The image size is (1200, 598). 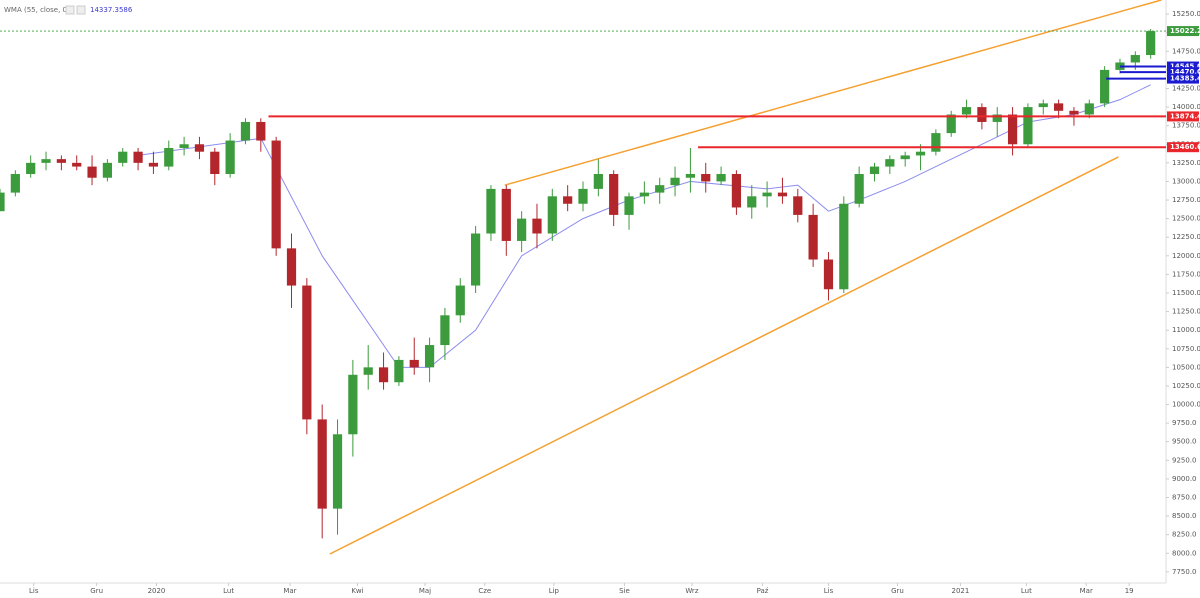 I want to click on close-icon, so click(x=81, y=10).